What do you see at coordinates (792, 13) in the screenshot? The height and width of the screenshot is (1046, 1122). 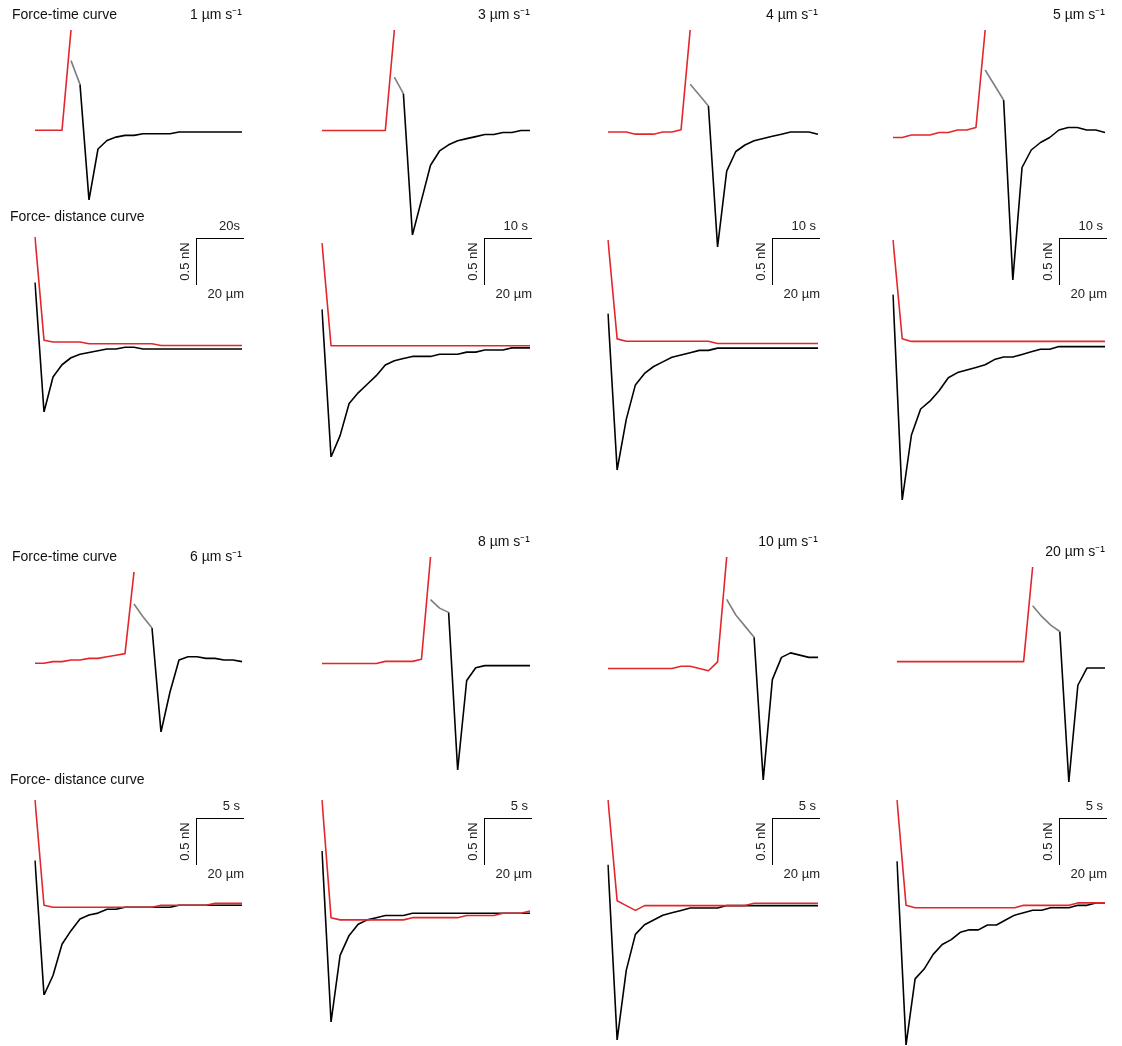 I see `chart-title: 4 µm s⁻¹` at bounding box center [792, 13].